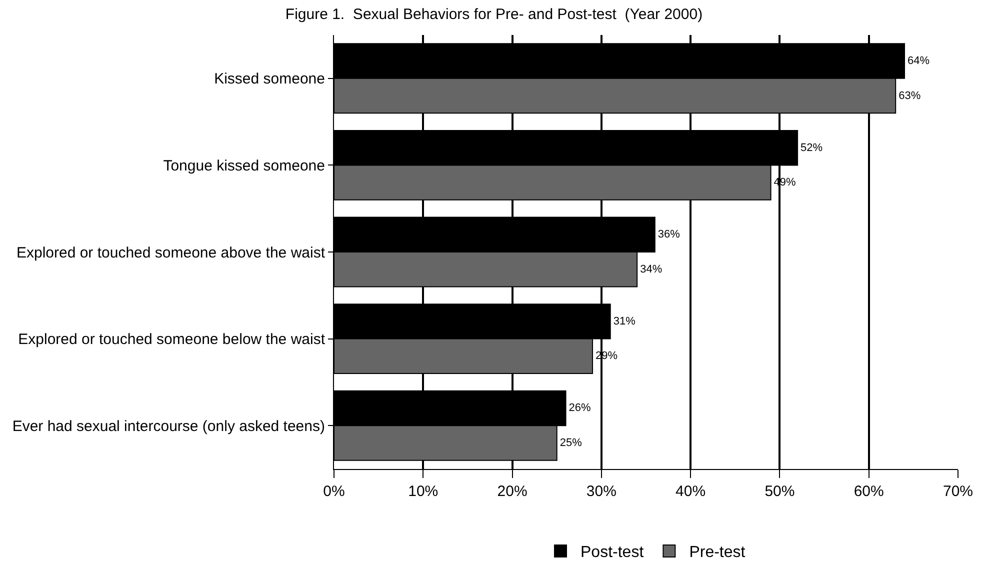  I want to click on y-tick-label: Tongue kissed someone, so click(244, 165).